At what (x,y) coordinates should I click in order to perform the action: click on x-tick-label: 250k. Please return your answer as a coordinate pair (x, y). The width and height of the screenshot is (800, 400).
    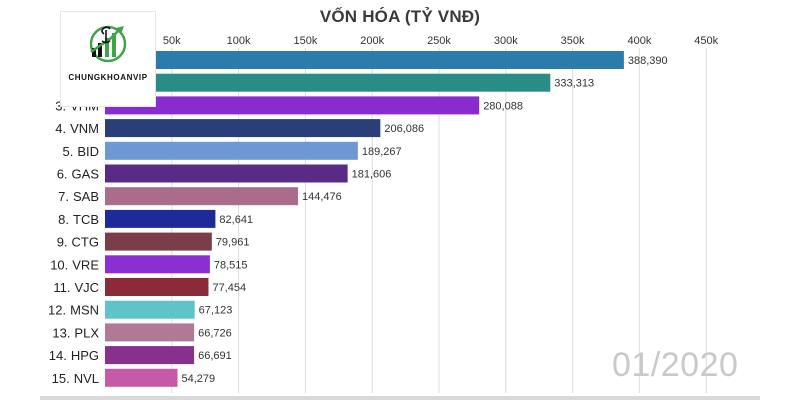
    Looking at the image, I should click on (439, 41).